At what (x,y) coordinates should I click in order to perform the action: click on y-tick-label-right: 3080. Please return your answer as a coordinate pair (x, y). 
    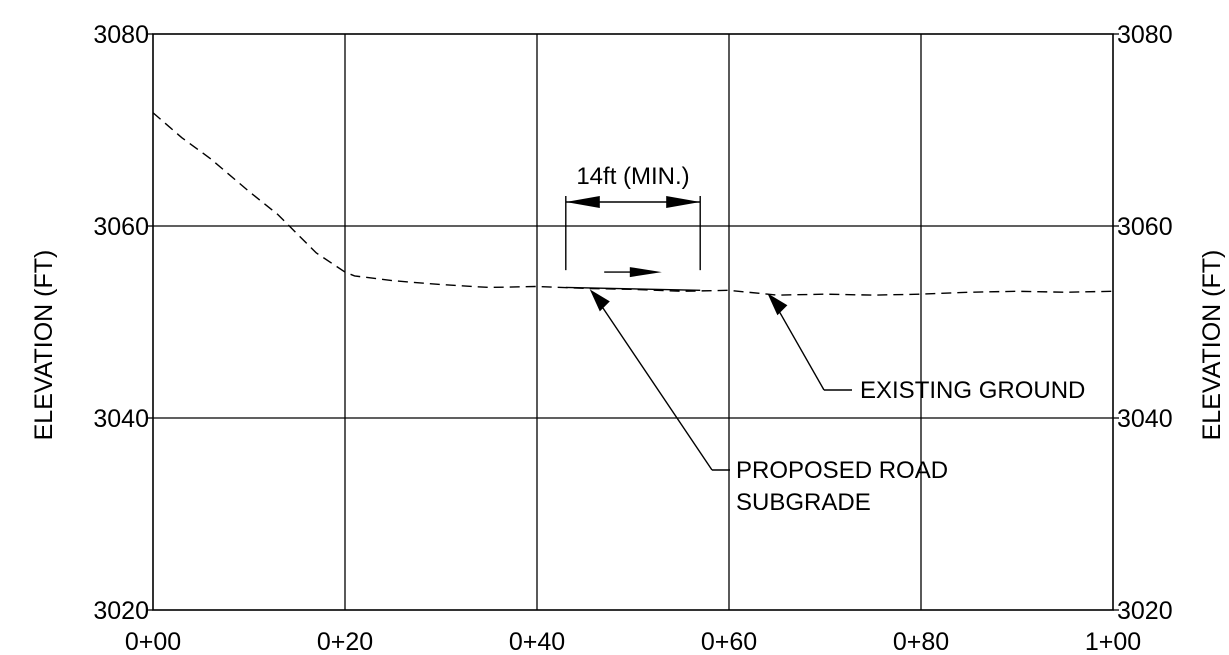
    Looking at the image, I should click on (1145, 35).